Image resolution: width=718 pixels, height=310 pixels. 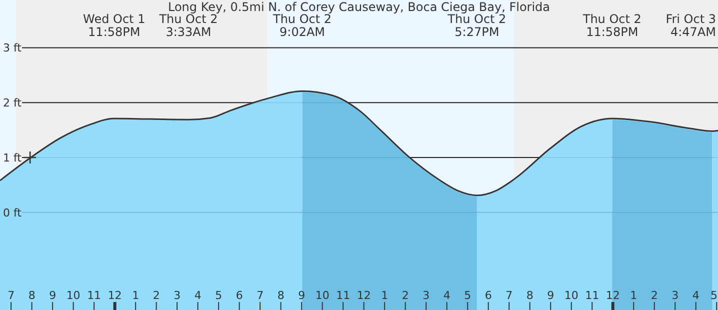 I want to click on chart-title: Long Key, 0.5mi N. of Corey Causeway, Boca Ciega Bay, Florida, so click(x=359, y=7).